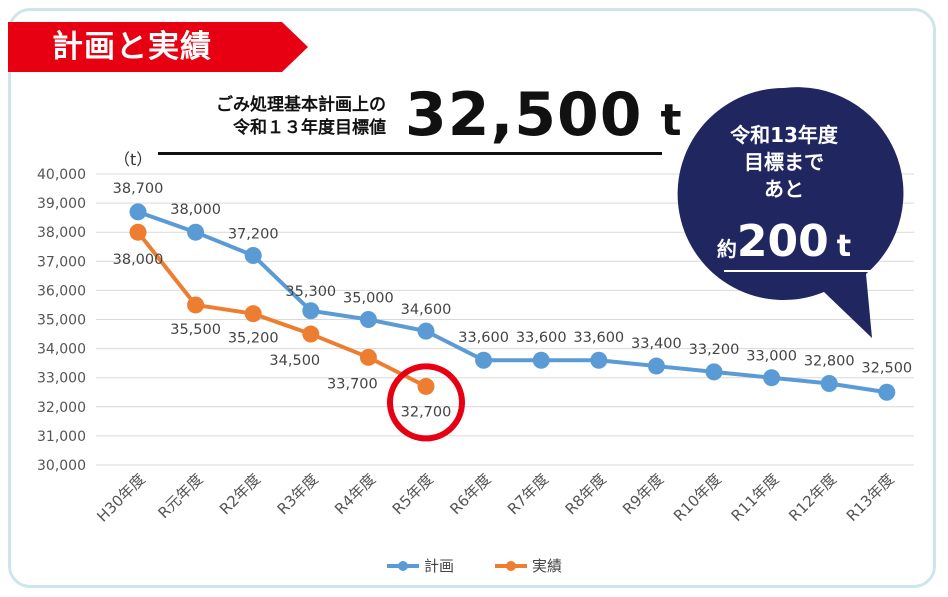 Image resolution: width=948 pixels, height=597 pixels. Describe the element at coordinates (61, 408) in the screenshot. I see `y-tick-label: 32,000` at that location.